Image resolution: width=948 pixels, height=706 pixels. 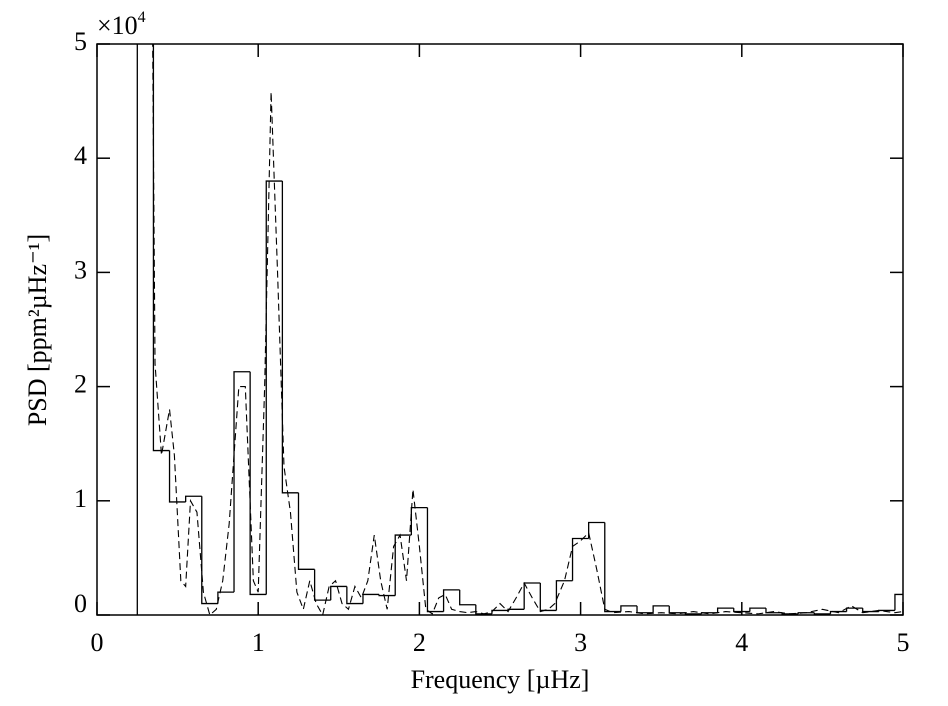 What do you see at coordinates (258, 642) in the screenshot?
I see `x-tick-label: 1` at bounding box center [258, 642].